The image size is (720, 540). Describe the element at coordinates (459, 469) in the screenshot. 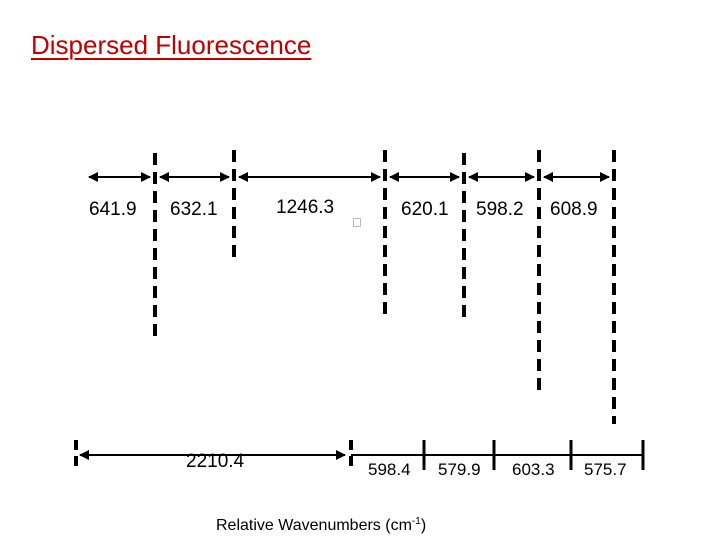

I see `interval-label: 579.9` at that location.